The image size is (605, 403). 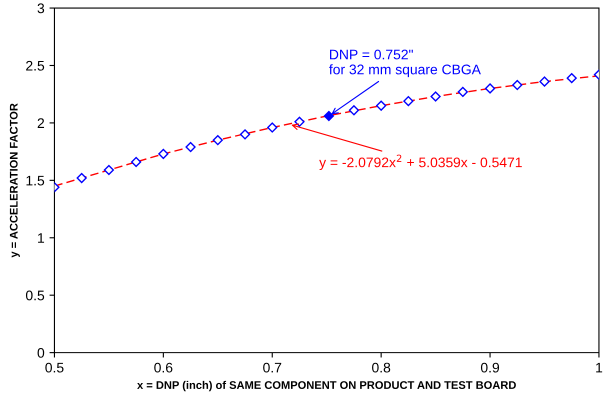 What do you see at coordinates (54, 367) in the screenshot?
I see `x-tick-label: 0.5` at bounding box center [54, 367].